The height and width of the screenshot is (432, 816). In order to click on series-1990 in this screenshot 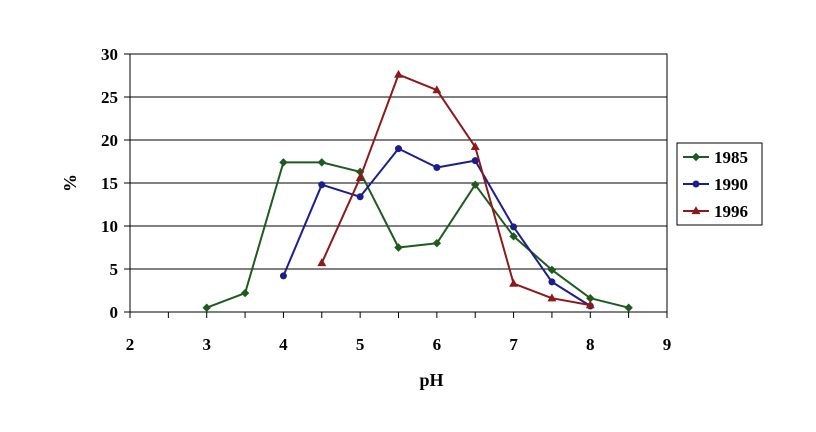, I will do `click(436, 227)`.